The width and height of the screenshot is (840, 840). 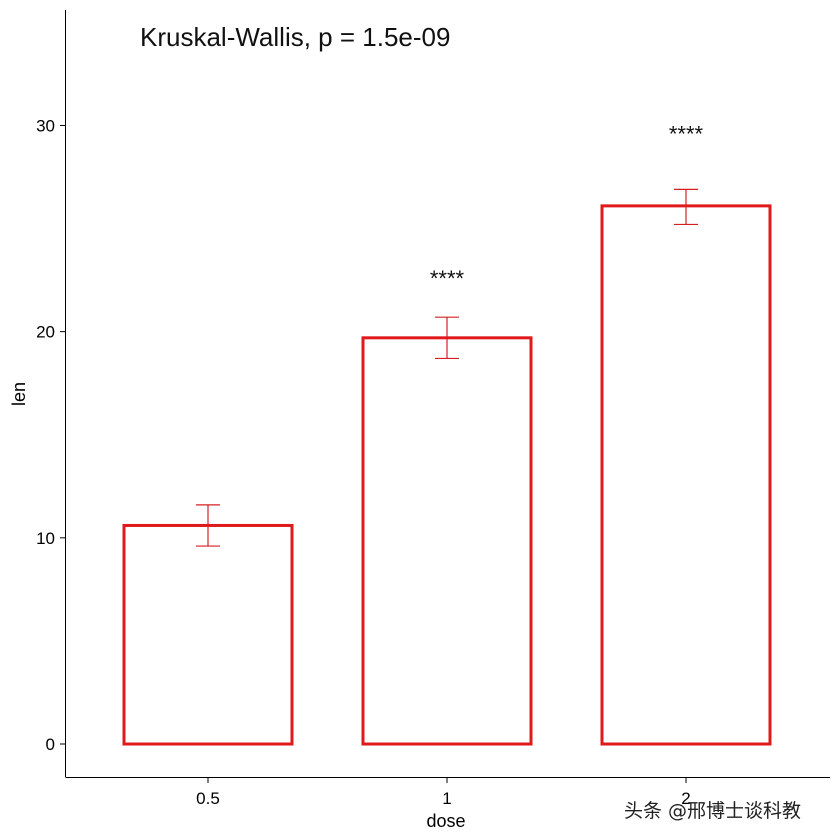 What do you see at coordinates (45, 332) in the screenshot?
I see `y-tick-label: 20` at bounding box center [45, 332].